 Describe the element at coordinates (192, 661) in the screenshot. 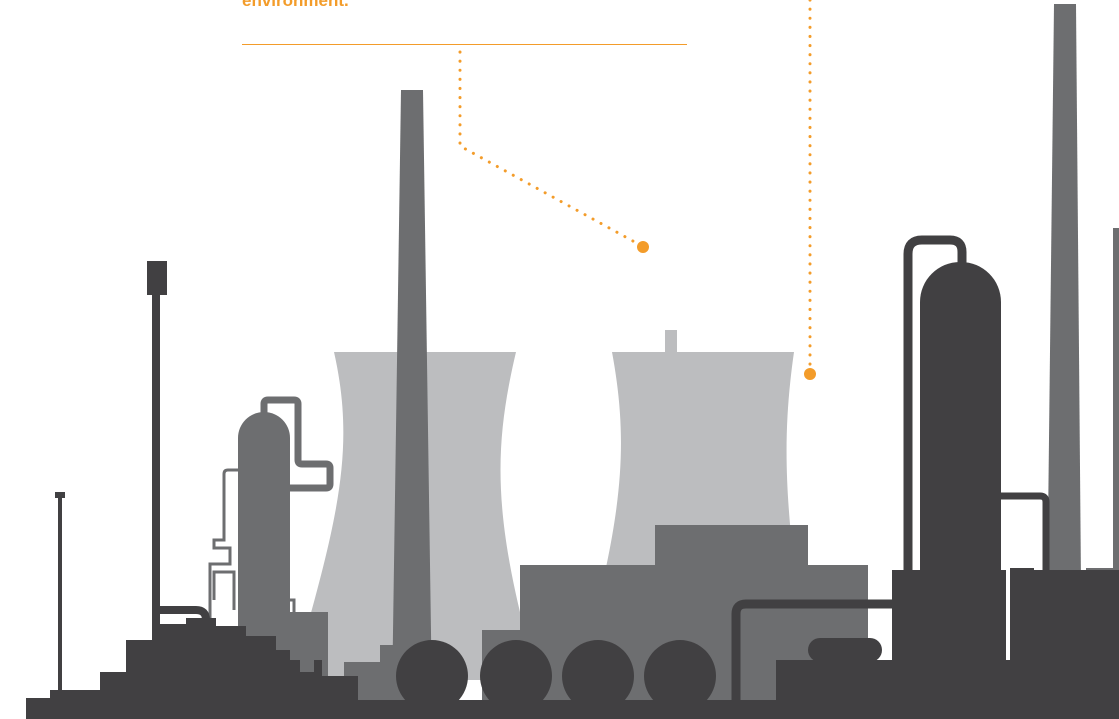

I see `left-stepped-buildings` at that location.